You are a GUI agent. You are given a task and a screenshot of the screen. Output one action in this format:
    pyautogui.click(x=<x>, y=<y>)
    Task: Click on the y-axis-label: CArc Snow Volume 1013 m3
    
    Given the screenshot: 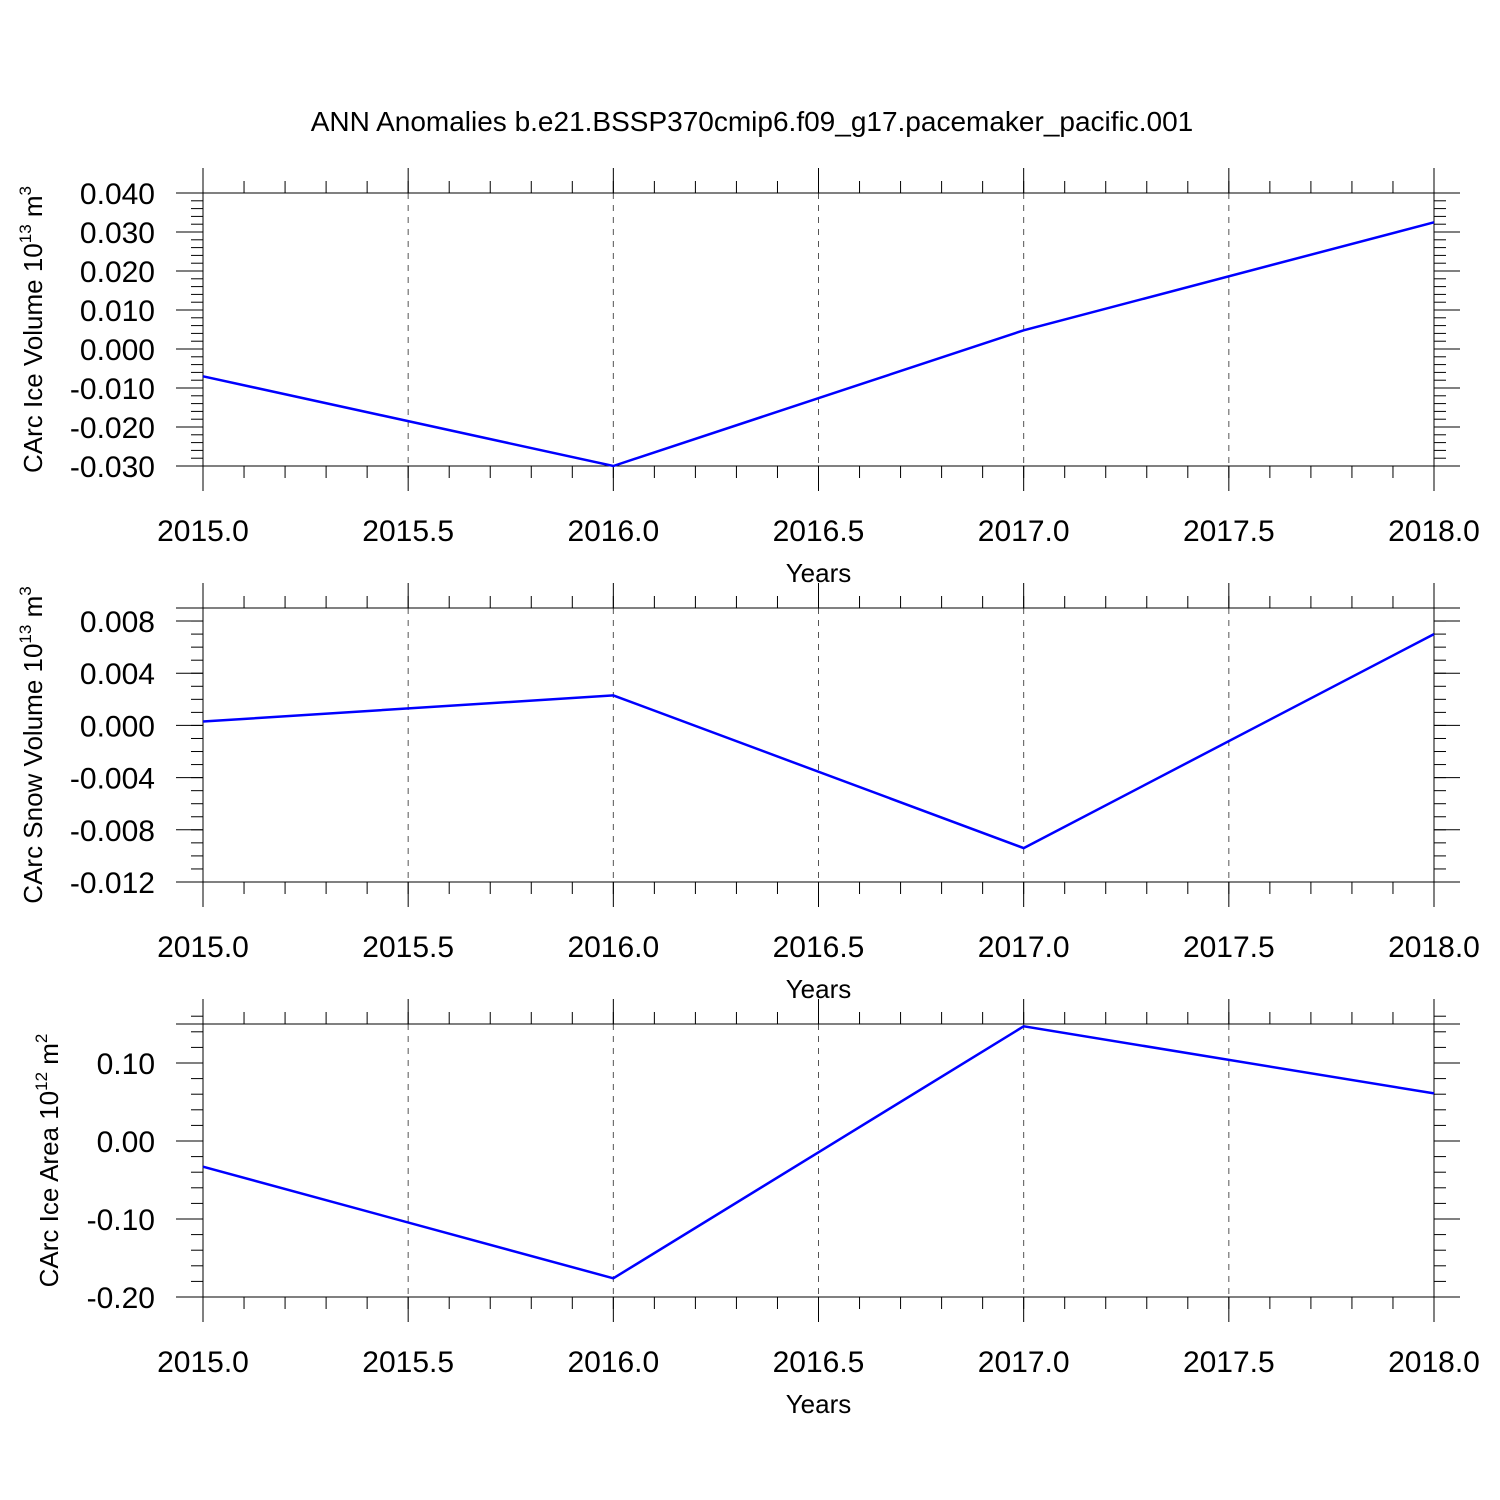 What is the action you would take?
    pyautogui.click(x=32, y=744)
    